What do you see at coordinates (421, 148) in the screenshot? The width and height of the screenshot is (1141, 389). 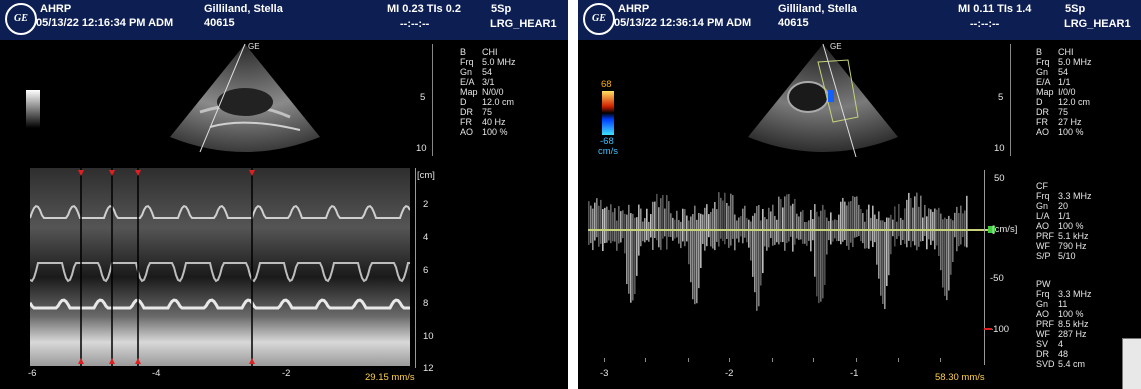 I see `depth-mark-10: 10` at bounding box center [421, 148].